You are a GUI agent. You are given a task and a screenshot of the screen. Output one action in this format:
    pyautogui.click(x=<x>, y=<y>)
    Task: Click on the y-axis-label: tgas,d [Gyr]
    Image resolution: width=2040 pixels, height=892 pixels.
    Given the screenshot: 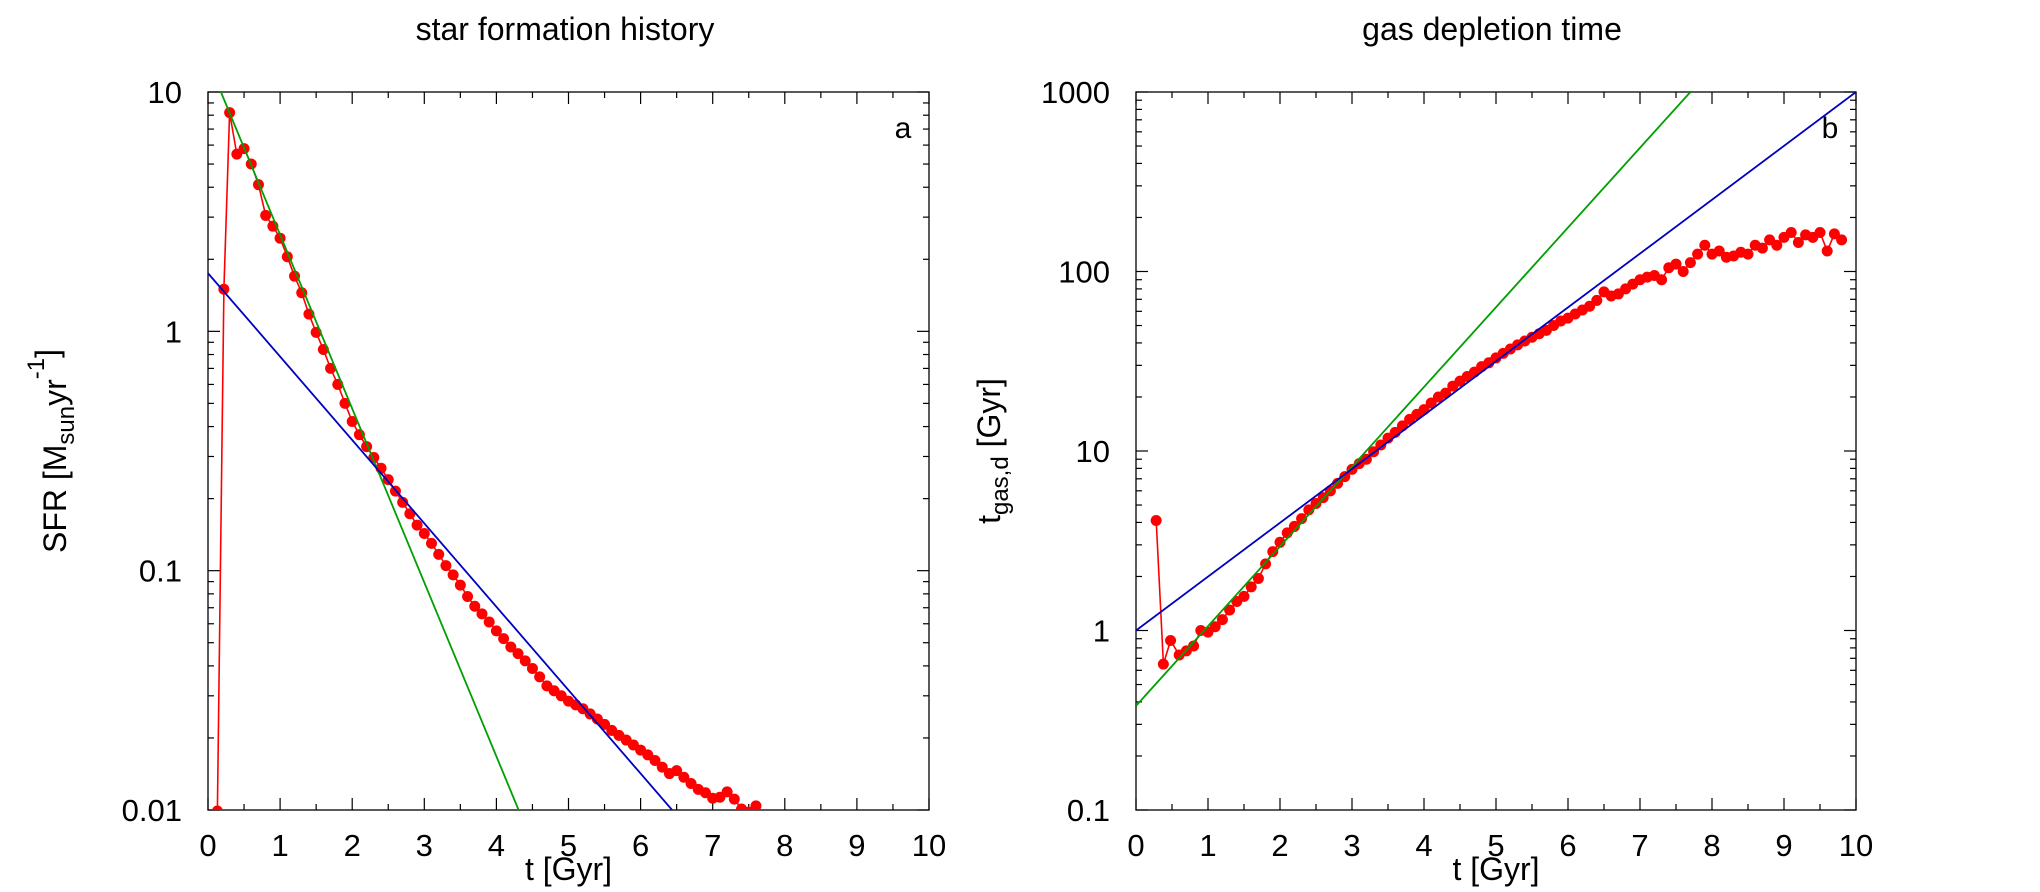 What is the action you would take?
    pyautogui.click(x=992, y=451)
    